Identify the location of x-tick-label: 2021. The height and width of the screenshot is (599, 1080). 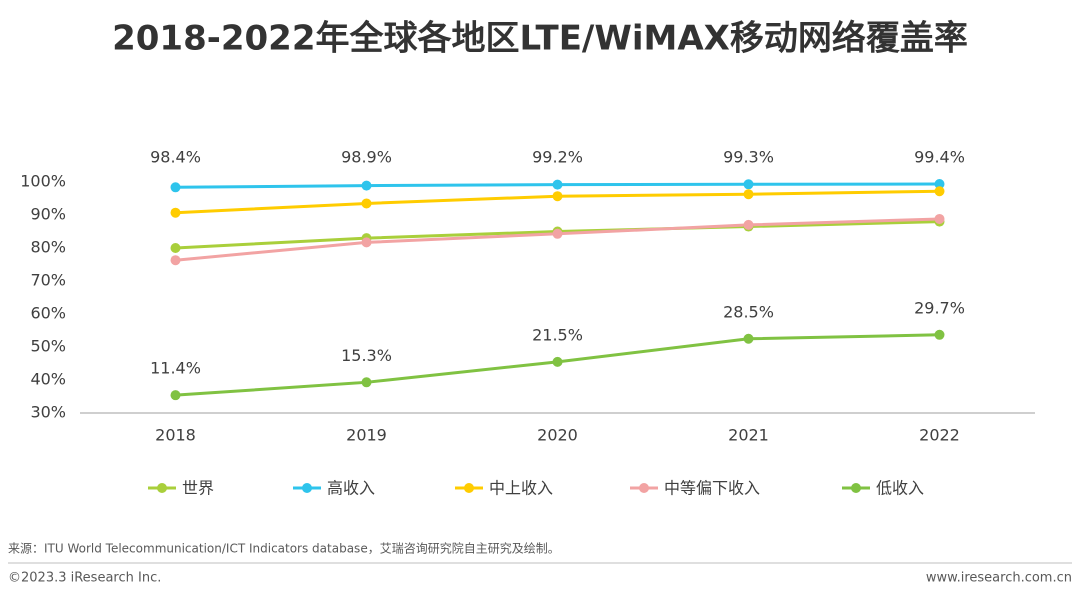
(748, 435).